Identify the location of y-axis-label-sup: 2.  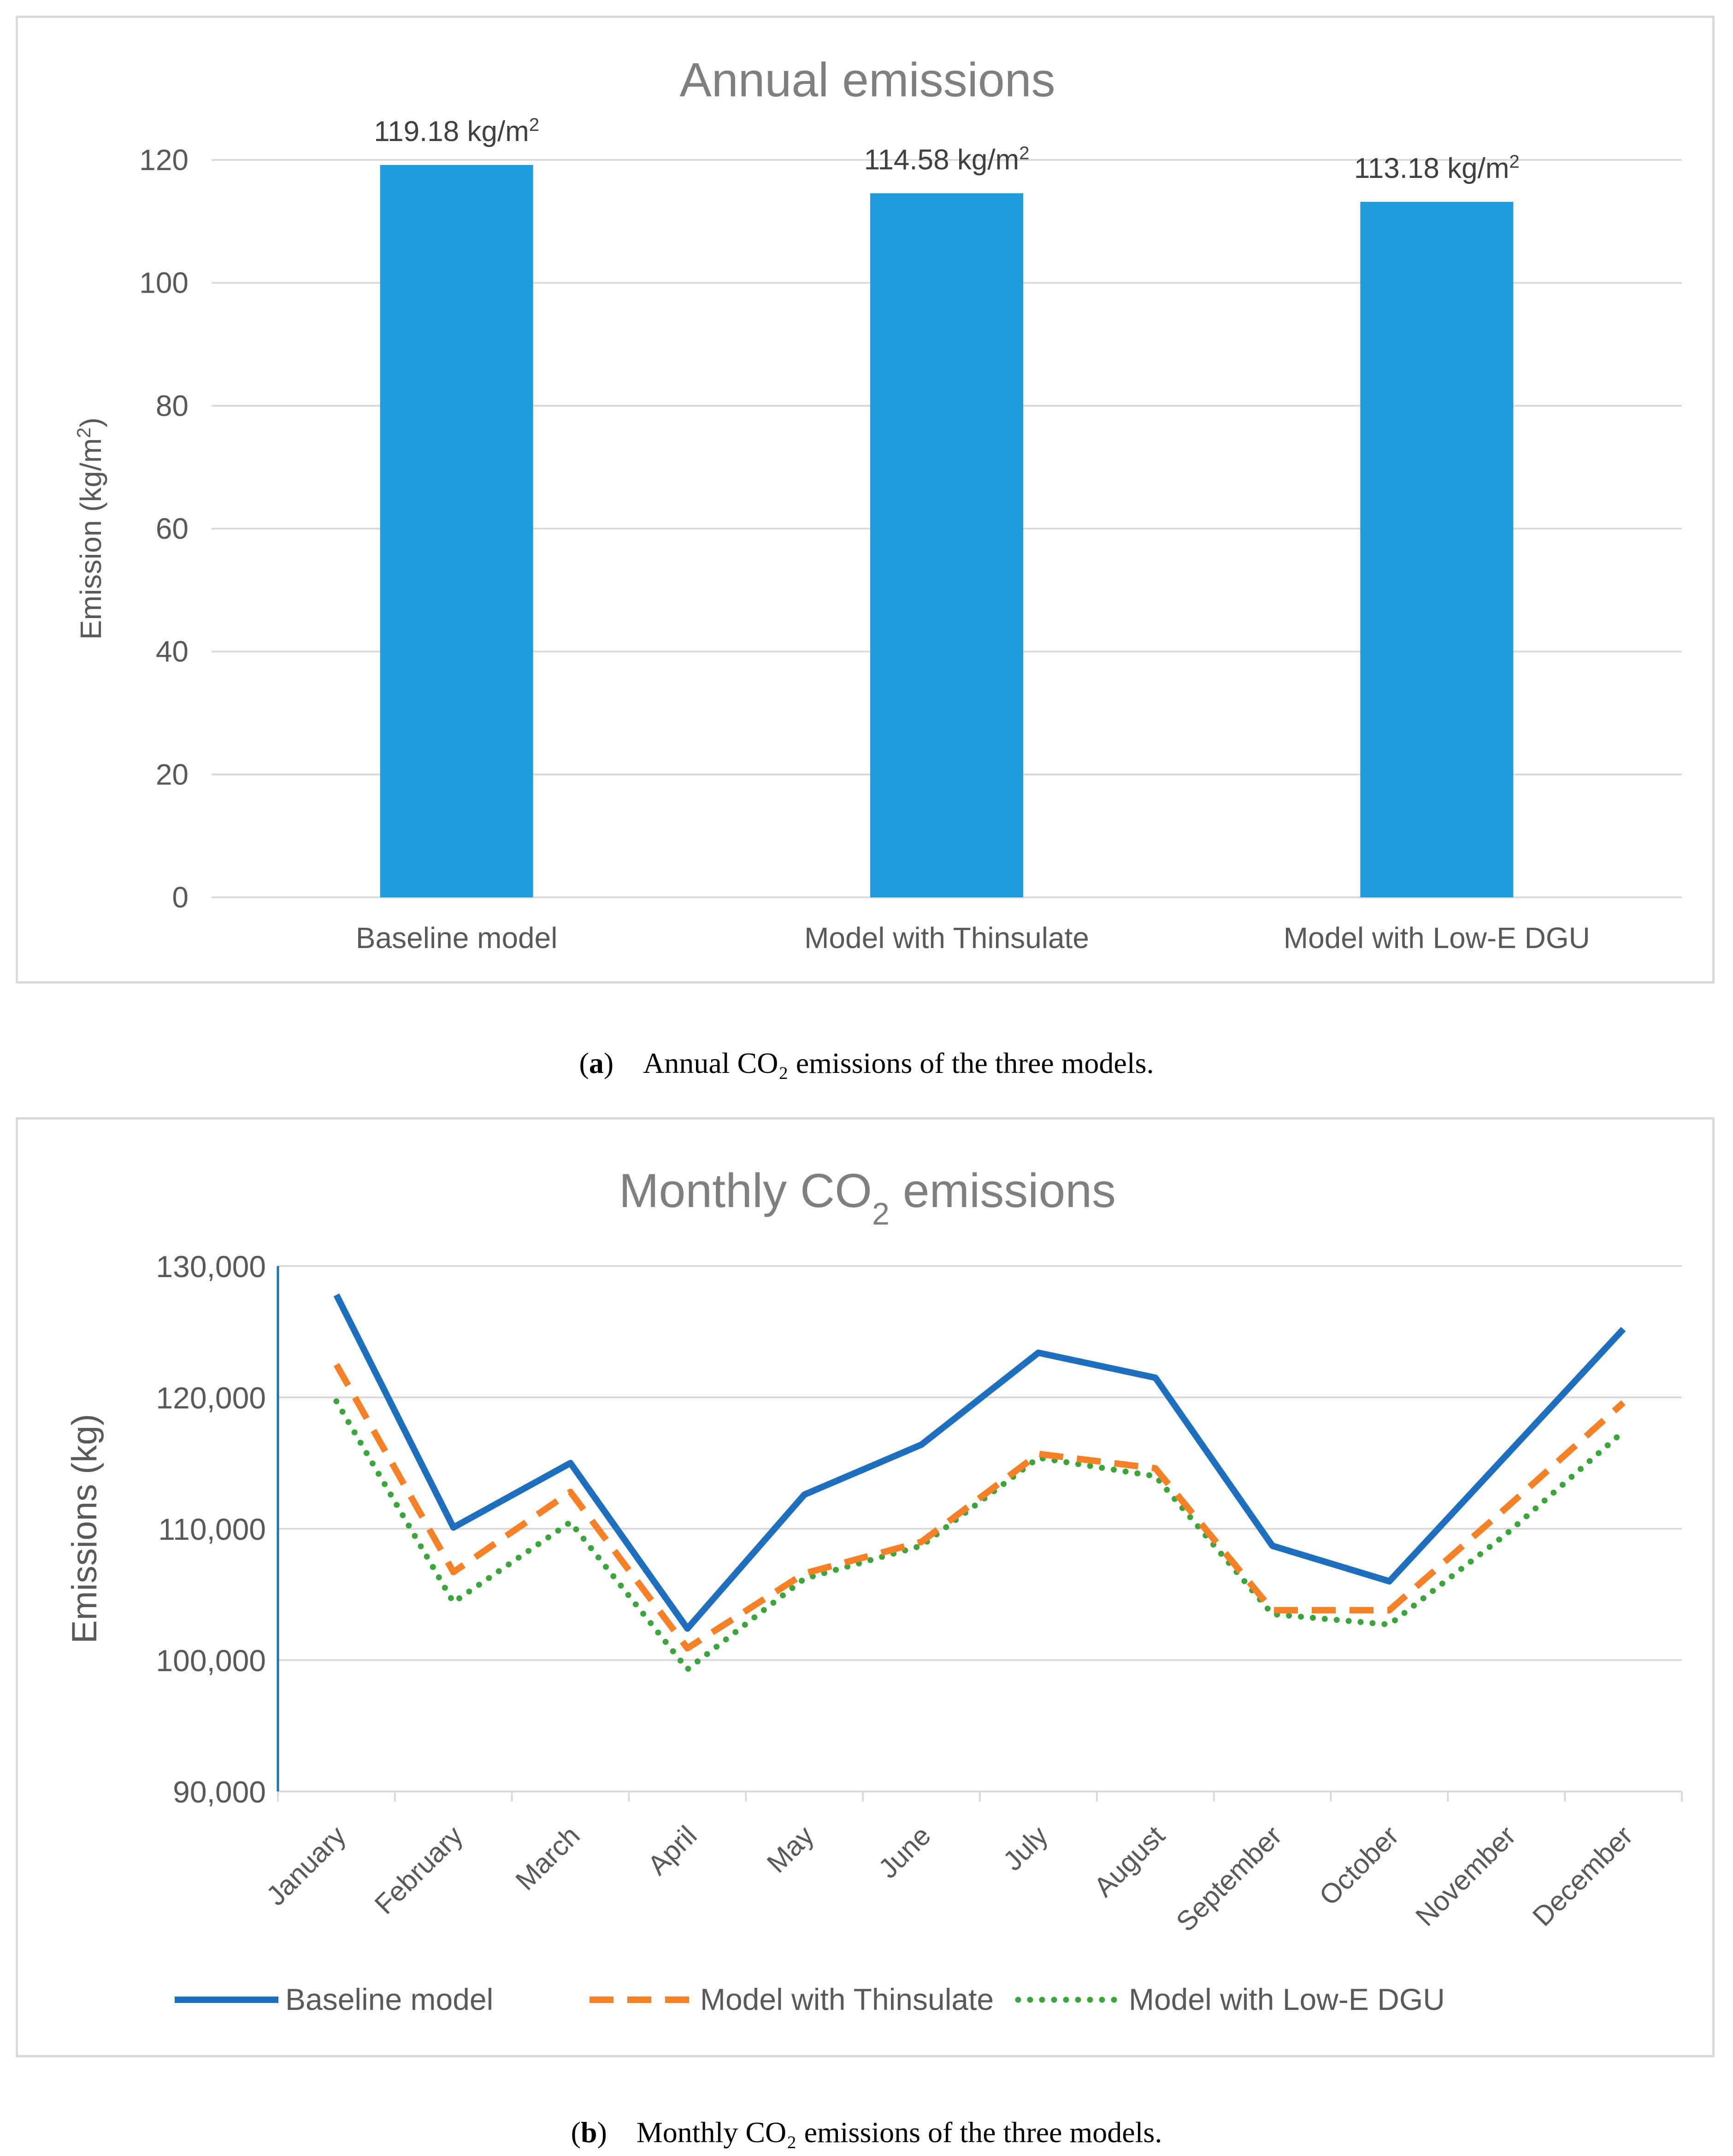
(83, 432).